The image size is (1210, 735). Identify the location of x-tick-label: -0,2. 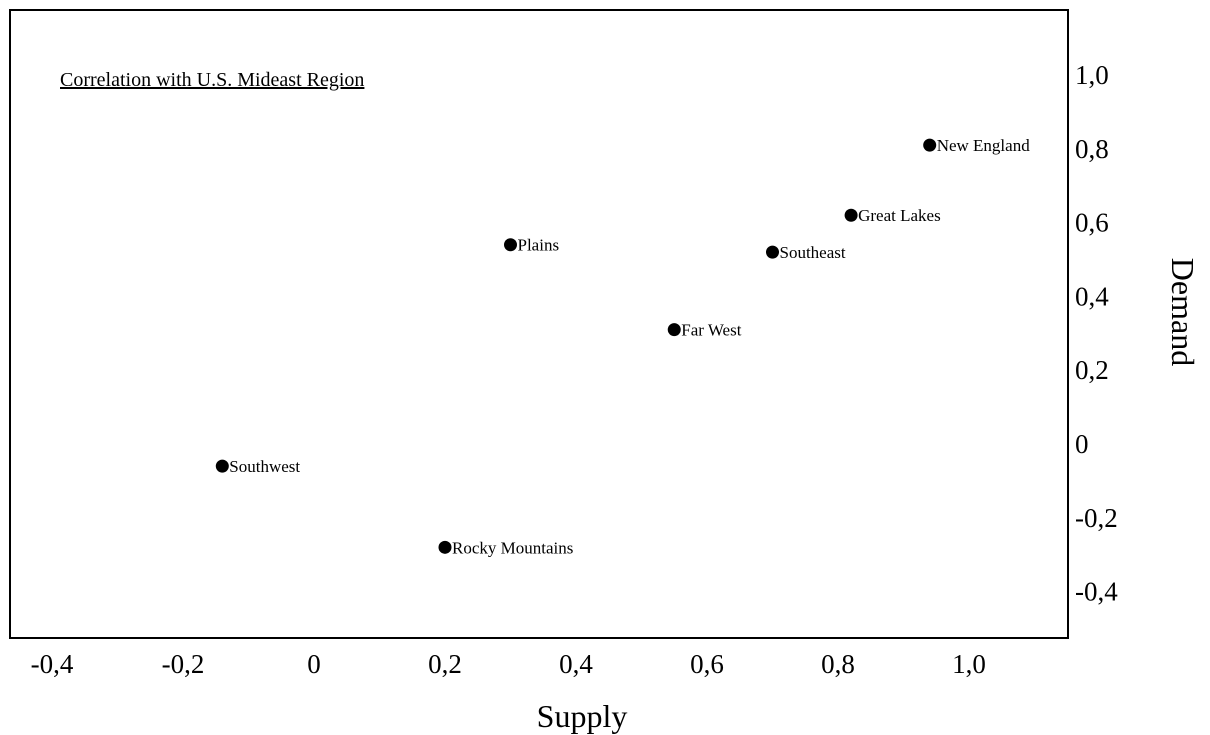
(183, 664).